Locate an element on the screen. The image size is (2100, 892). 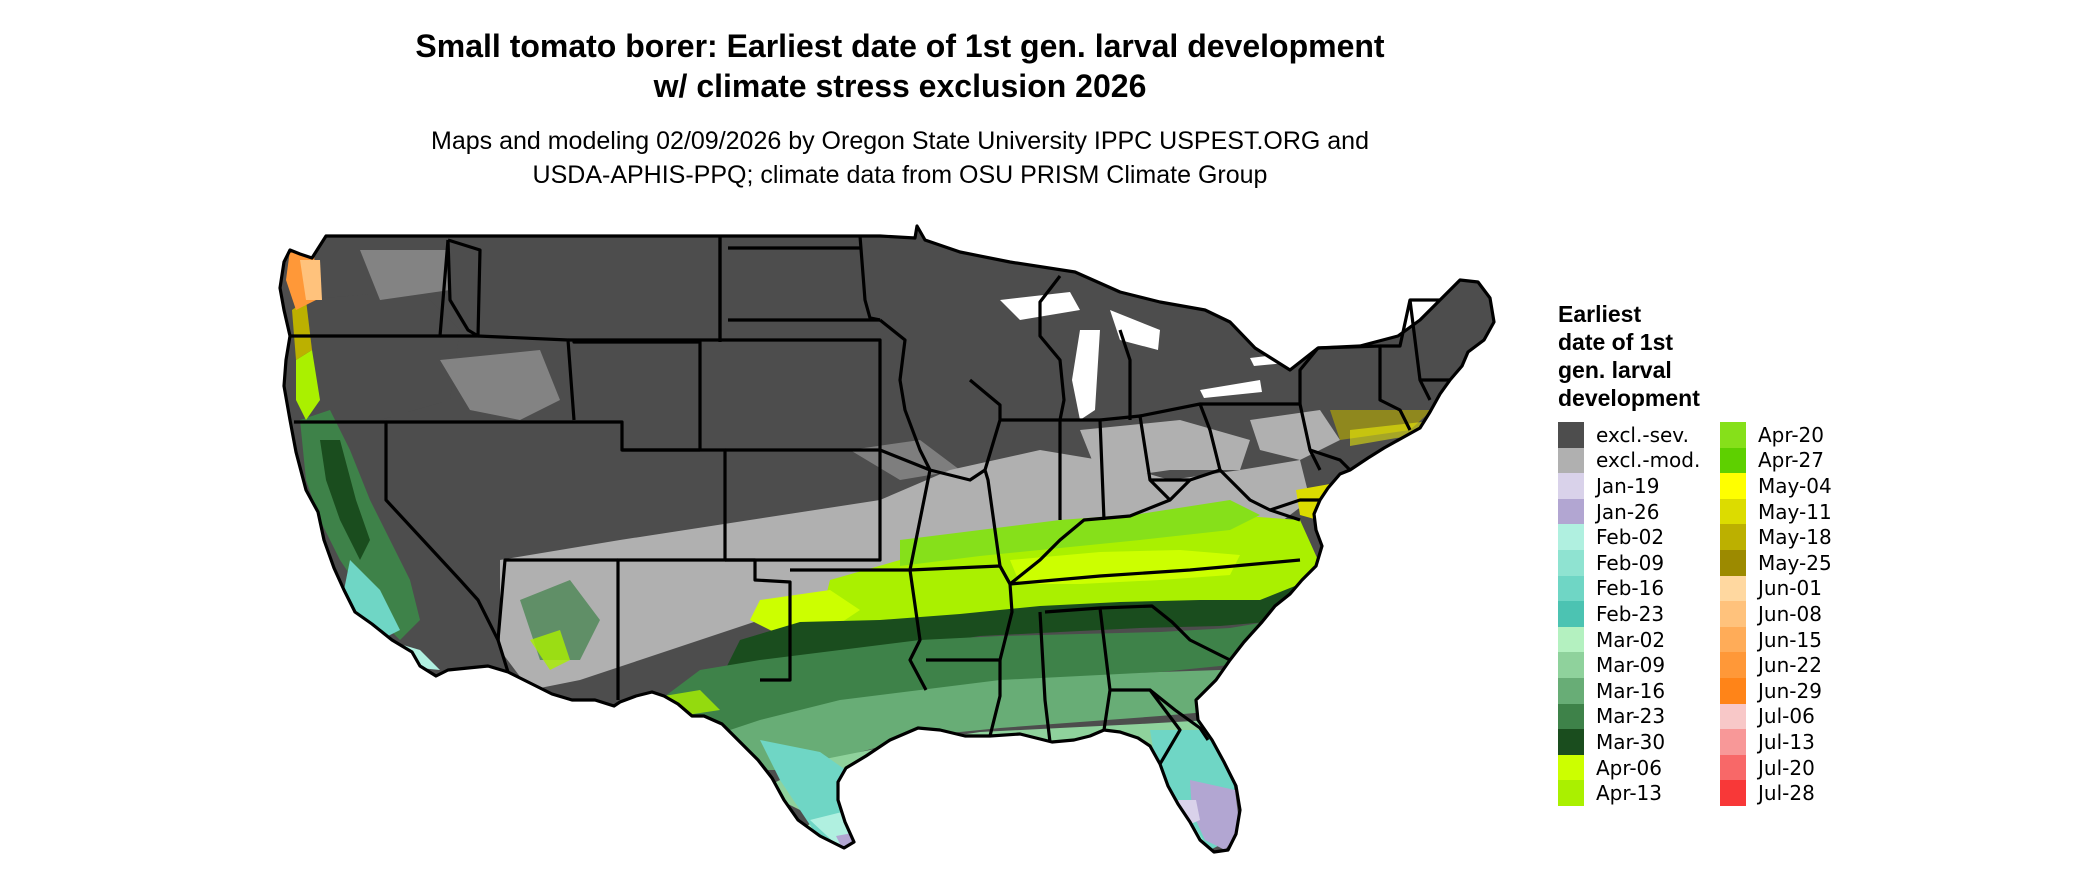
legend-item: May-11 is located at coordinates (1801, 511).